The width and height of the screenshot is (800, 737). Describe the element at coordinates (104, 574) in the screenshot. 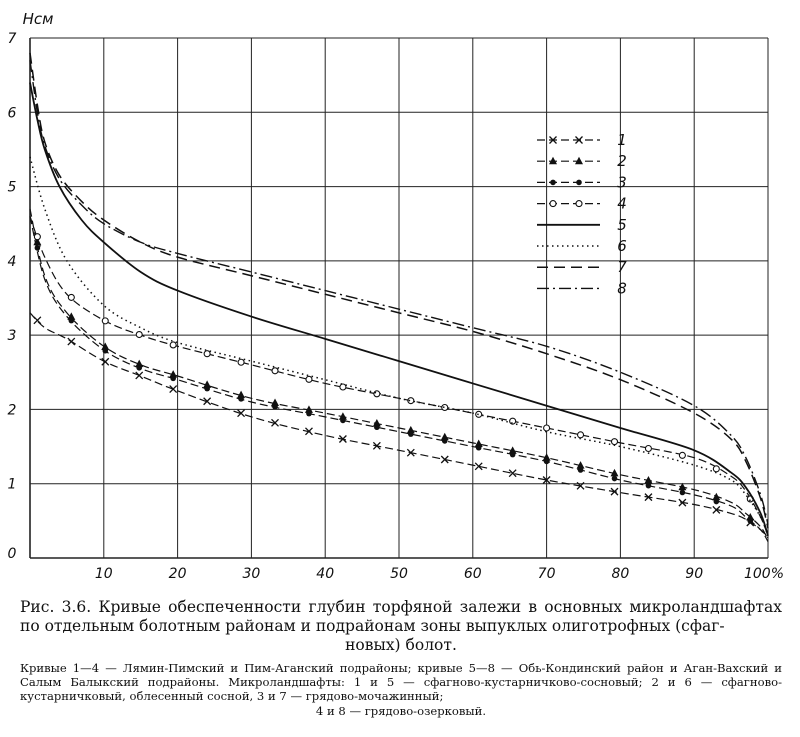

I see `x-tick-label: 10` at that location.